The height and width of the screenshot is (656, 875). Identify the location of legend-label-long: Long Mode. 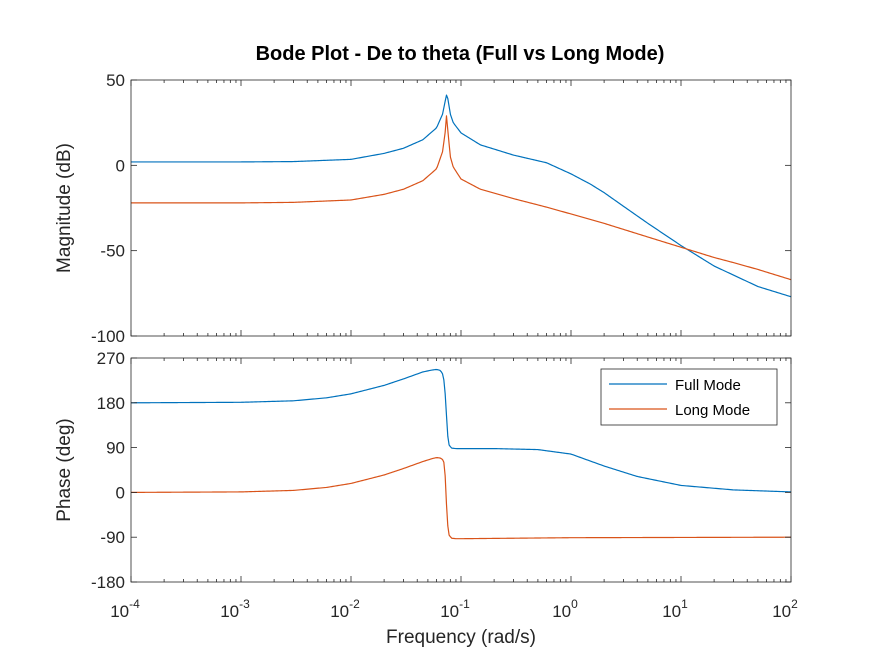
(712, 410).